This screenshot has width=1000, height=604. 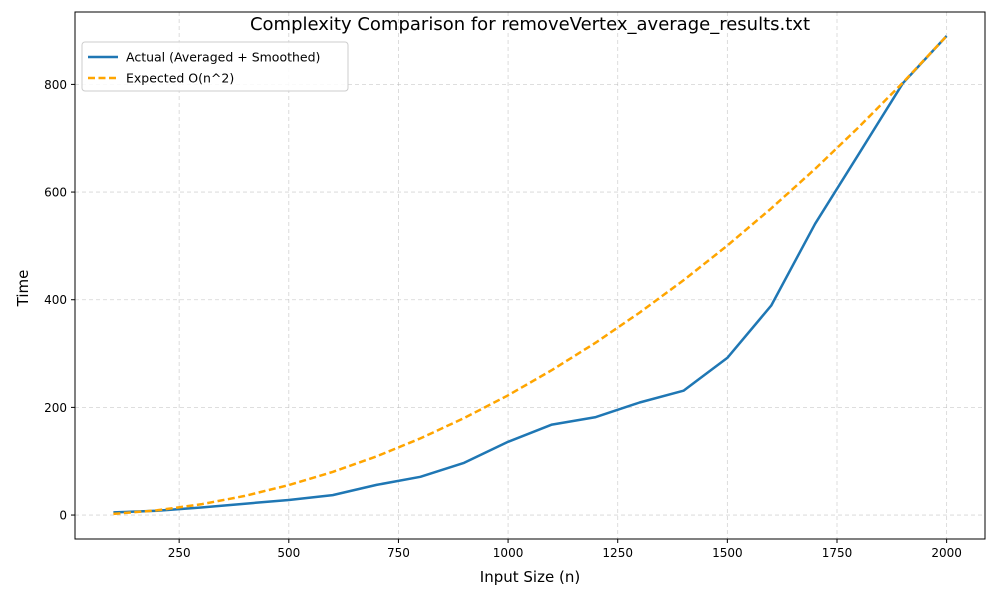 I want to click on x-tick-label: 1500, so click(x=727, y=553).